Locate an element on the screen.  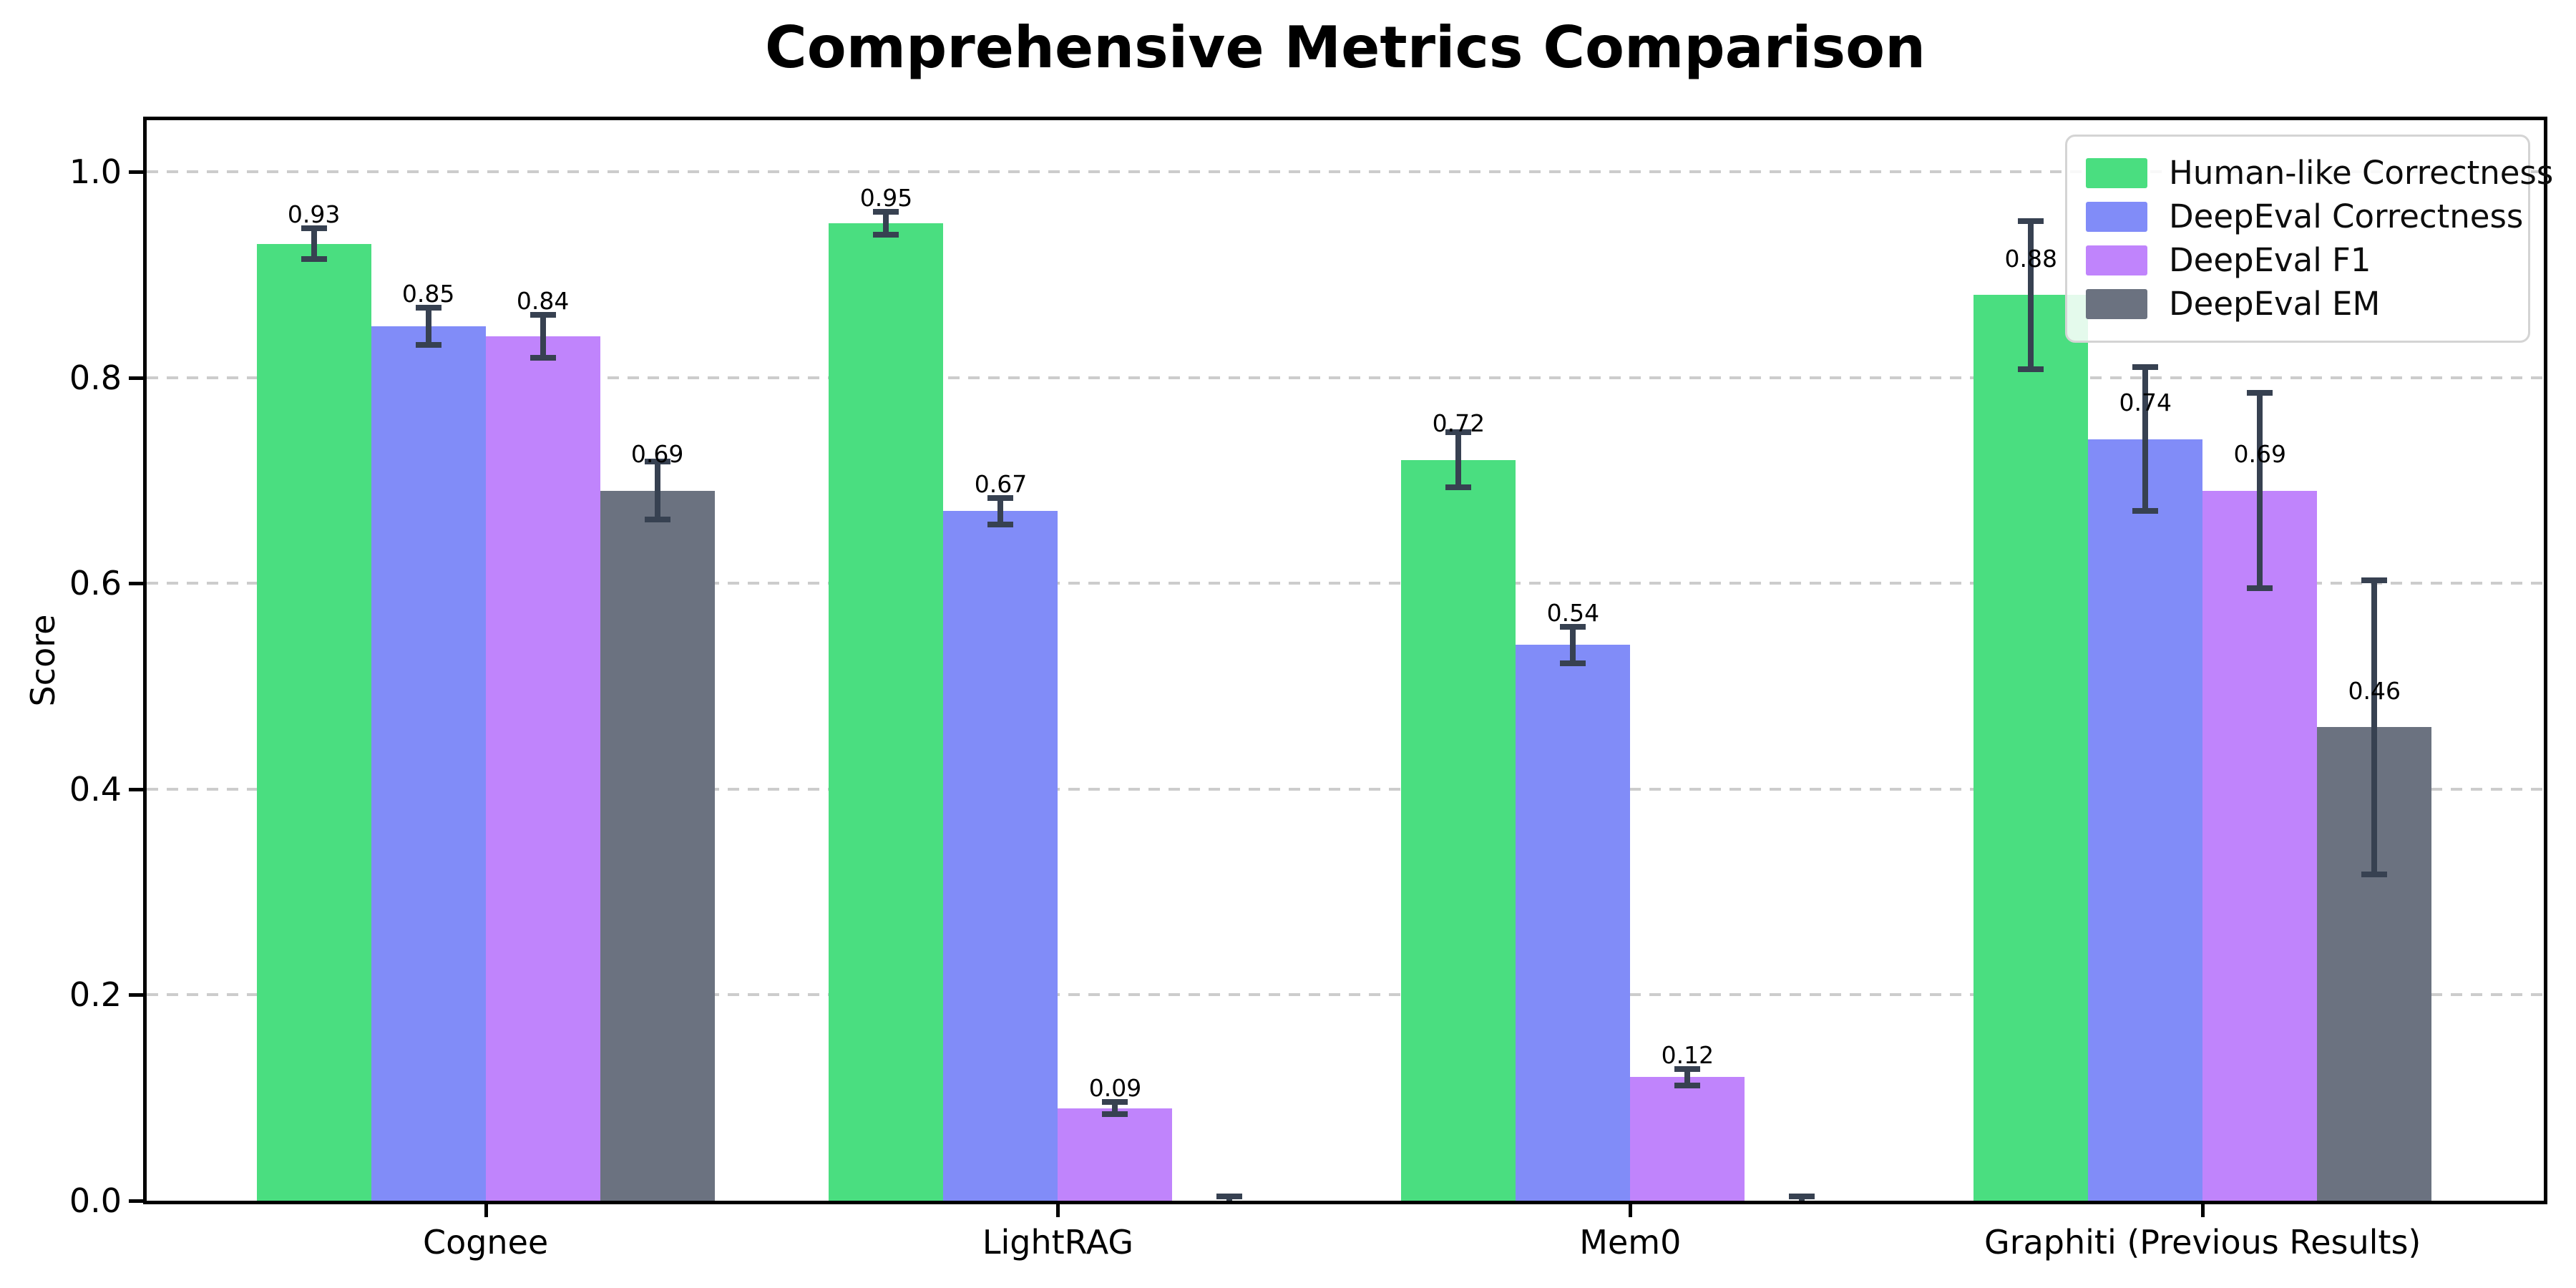
bar-value-label-graphiti-previous-results-deepeval-f1: 0.69 is located at coordinates (2259, 454).